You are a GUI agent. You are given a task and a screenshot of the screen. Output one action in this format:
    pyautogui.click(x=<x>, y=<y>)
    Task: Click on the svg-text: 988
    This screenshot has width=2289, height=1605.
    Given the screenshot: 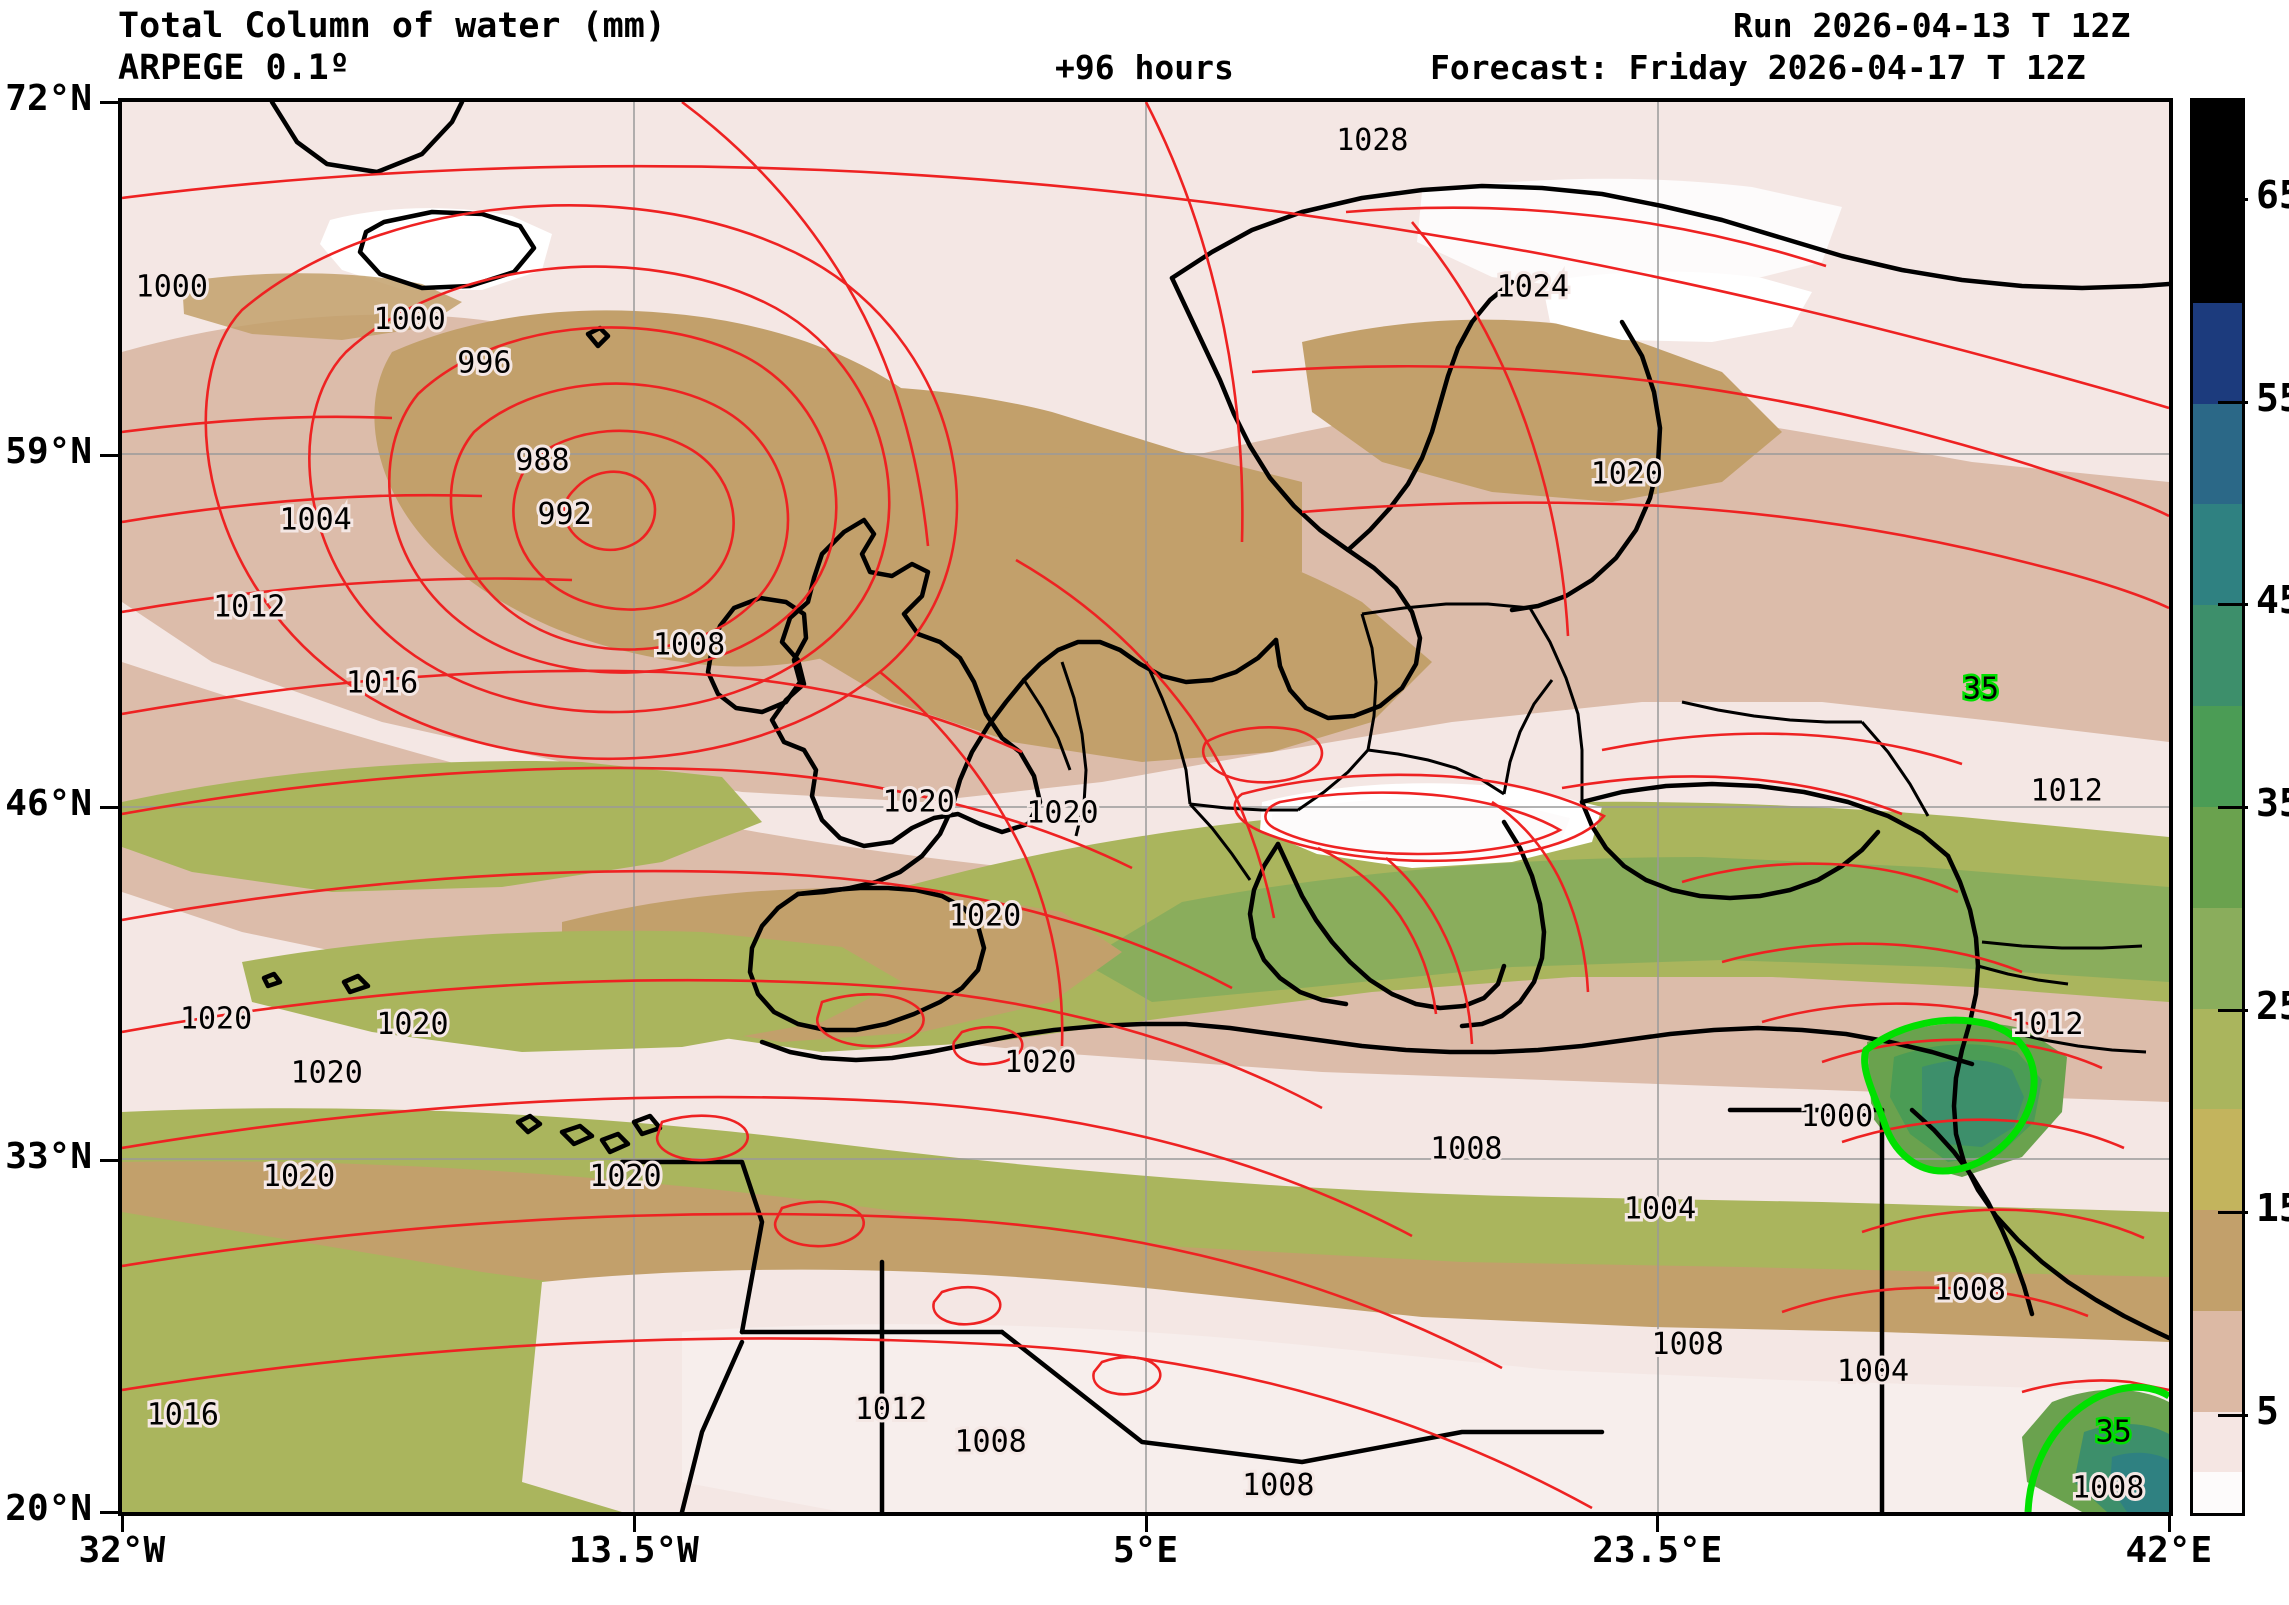 What is the action you would take?
    pyautogui.click(x=542, y=460)
    